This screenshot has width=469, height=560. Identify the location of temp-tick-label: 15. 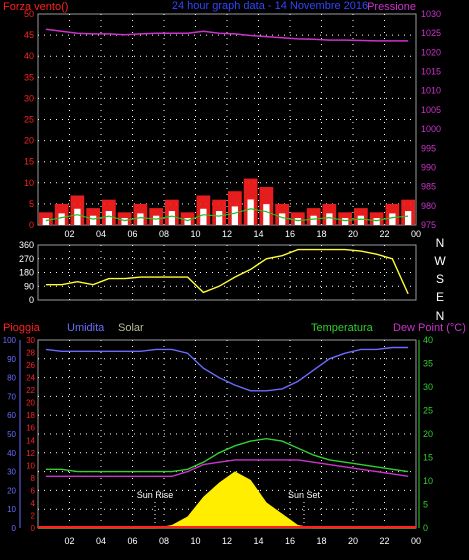
(428, 458).